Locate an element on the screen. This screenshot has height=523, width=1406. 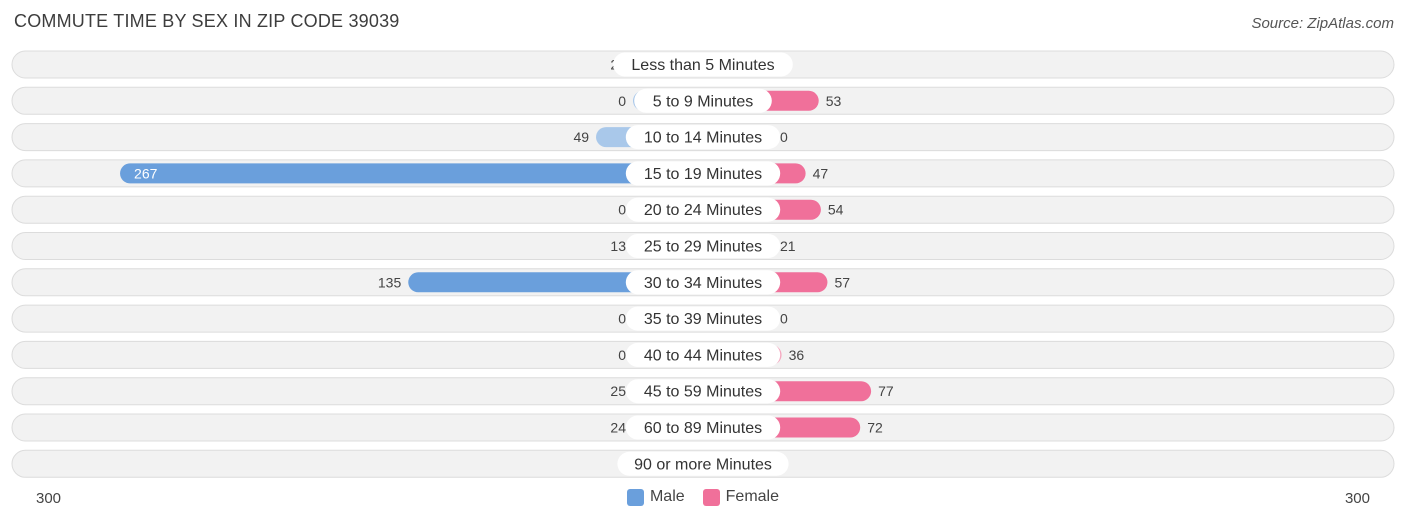
male-value-label: 49 is located at coordinates (581, 137).